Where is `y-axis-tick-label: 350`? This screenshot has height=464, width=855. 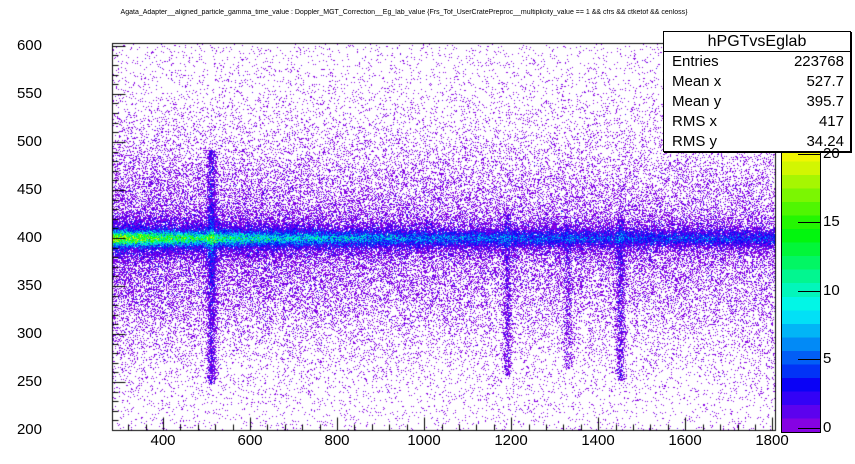 y-axis-tick-label: 350 is located at coordinates (29, 285).